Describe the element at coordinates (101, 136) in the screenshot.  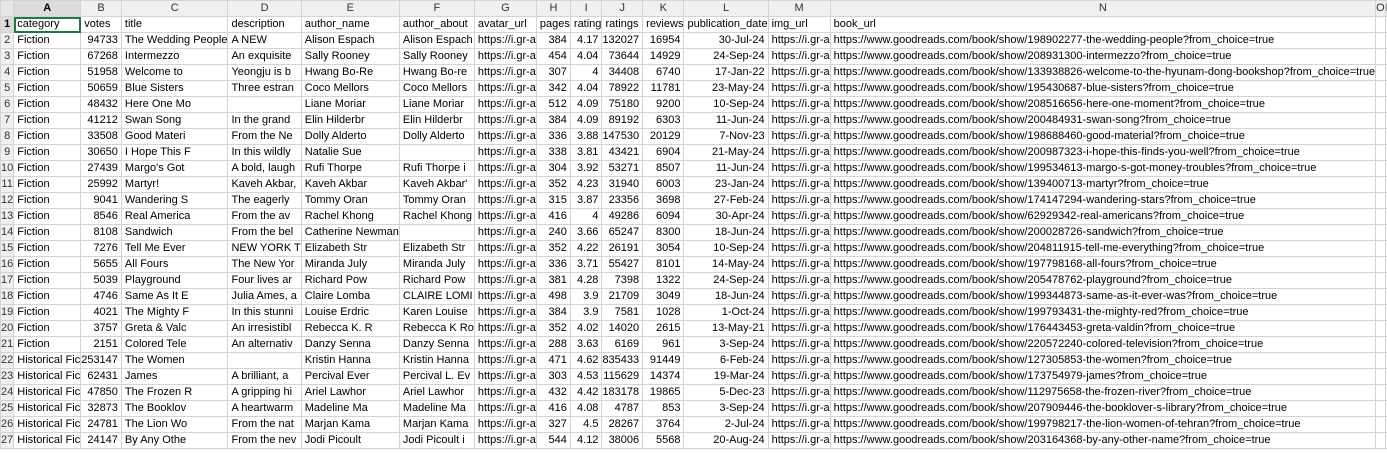
I see `cell-b8: 33508` at that location.